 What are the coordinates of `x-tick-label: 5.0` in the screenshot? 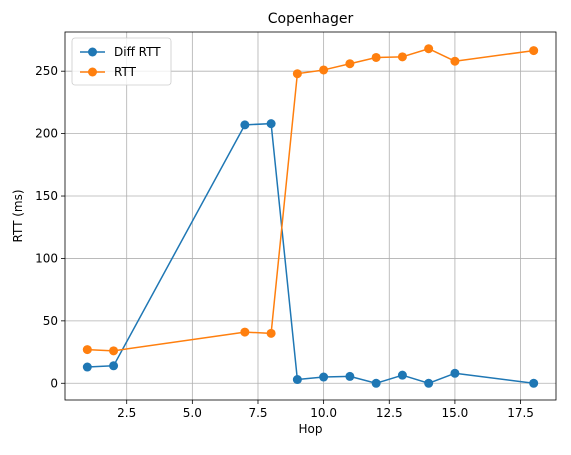 It's located at (192, 413).